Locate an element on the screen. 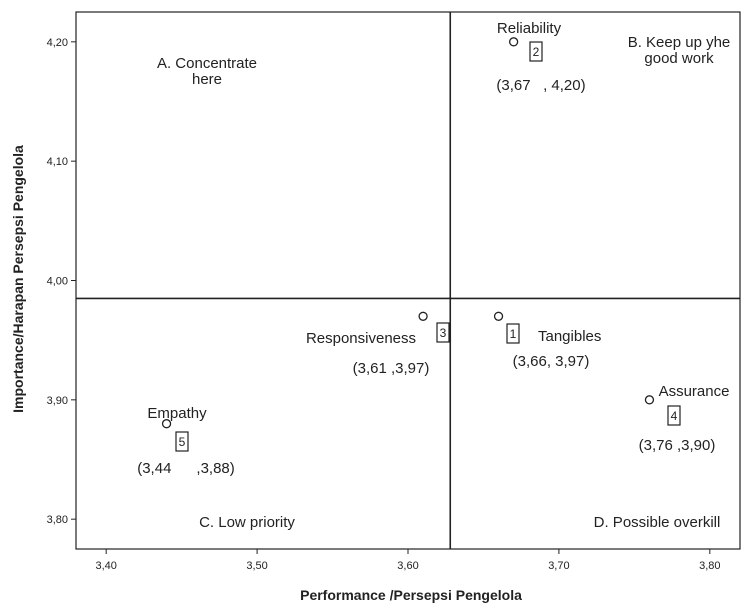 The width and height of the screenshot is (747, 608). point-name-assurance: Assurance is located at coordinates (694, 391).